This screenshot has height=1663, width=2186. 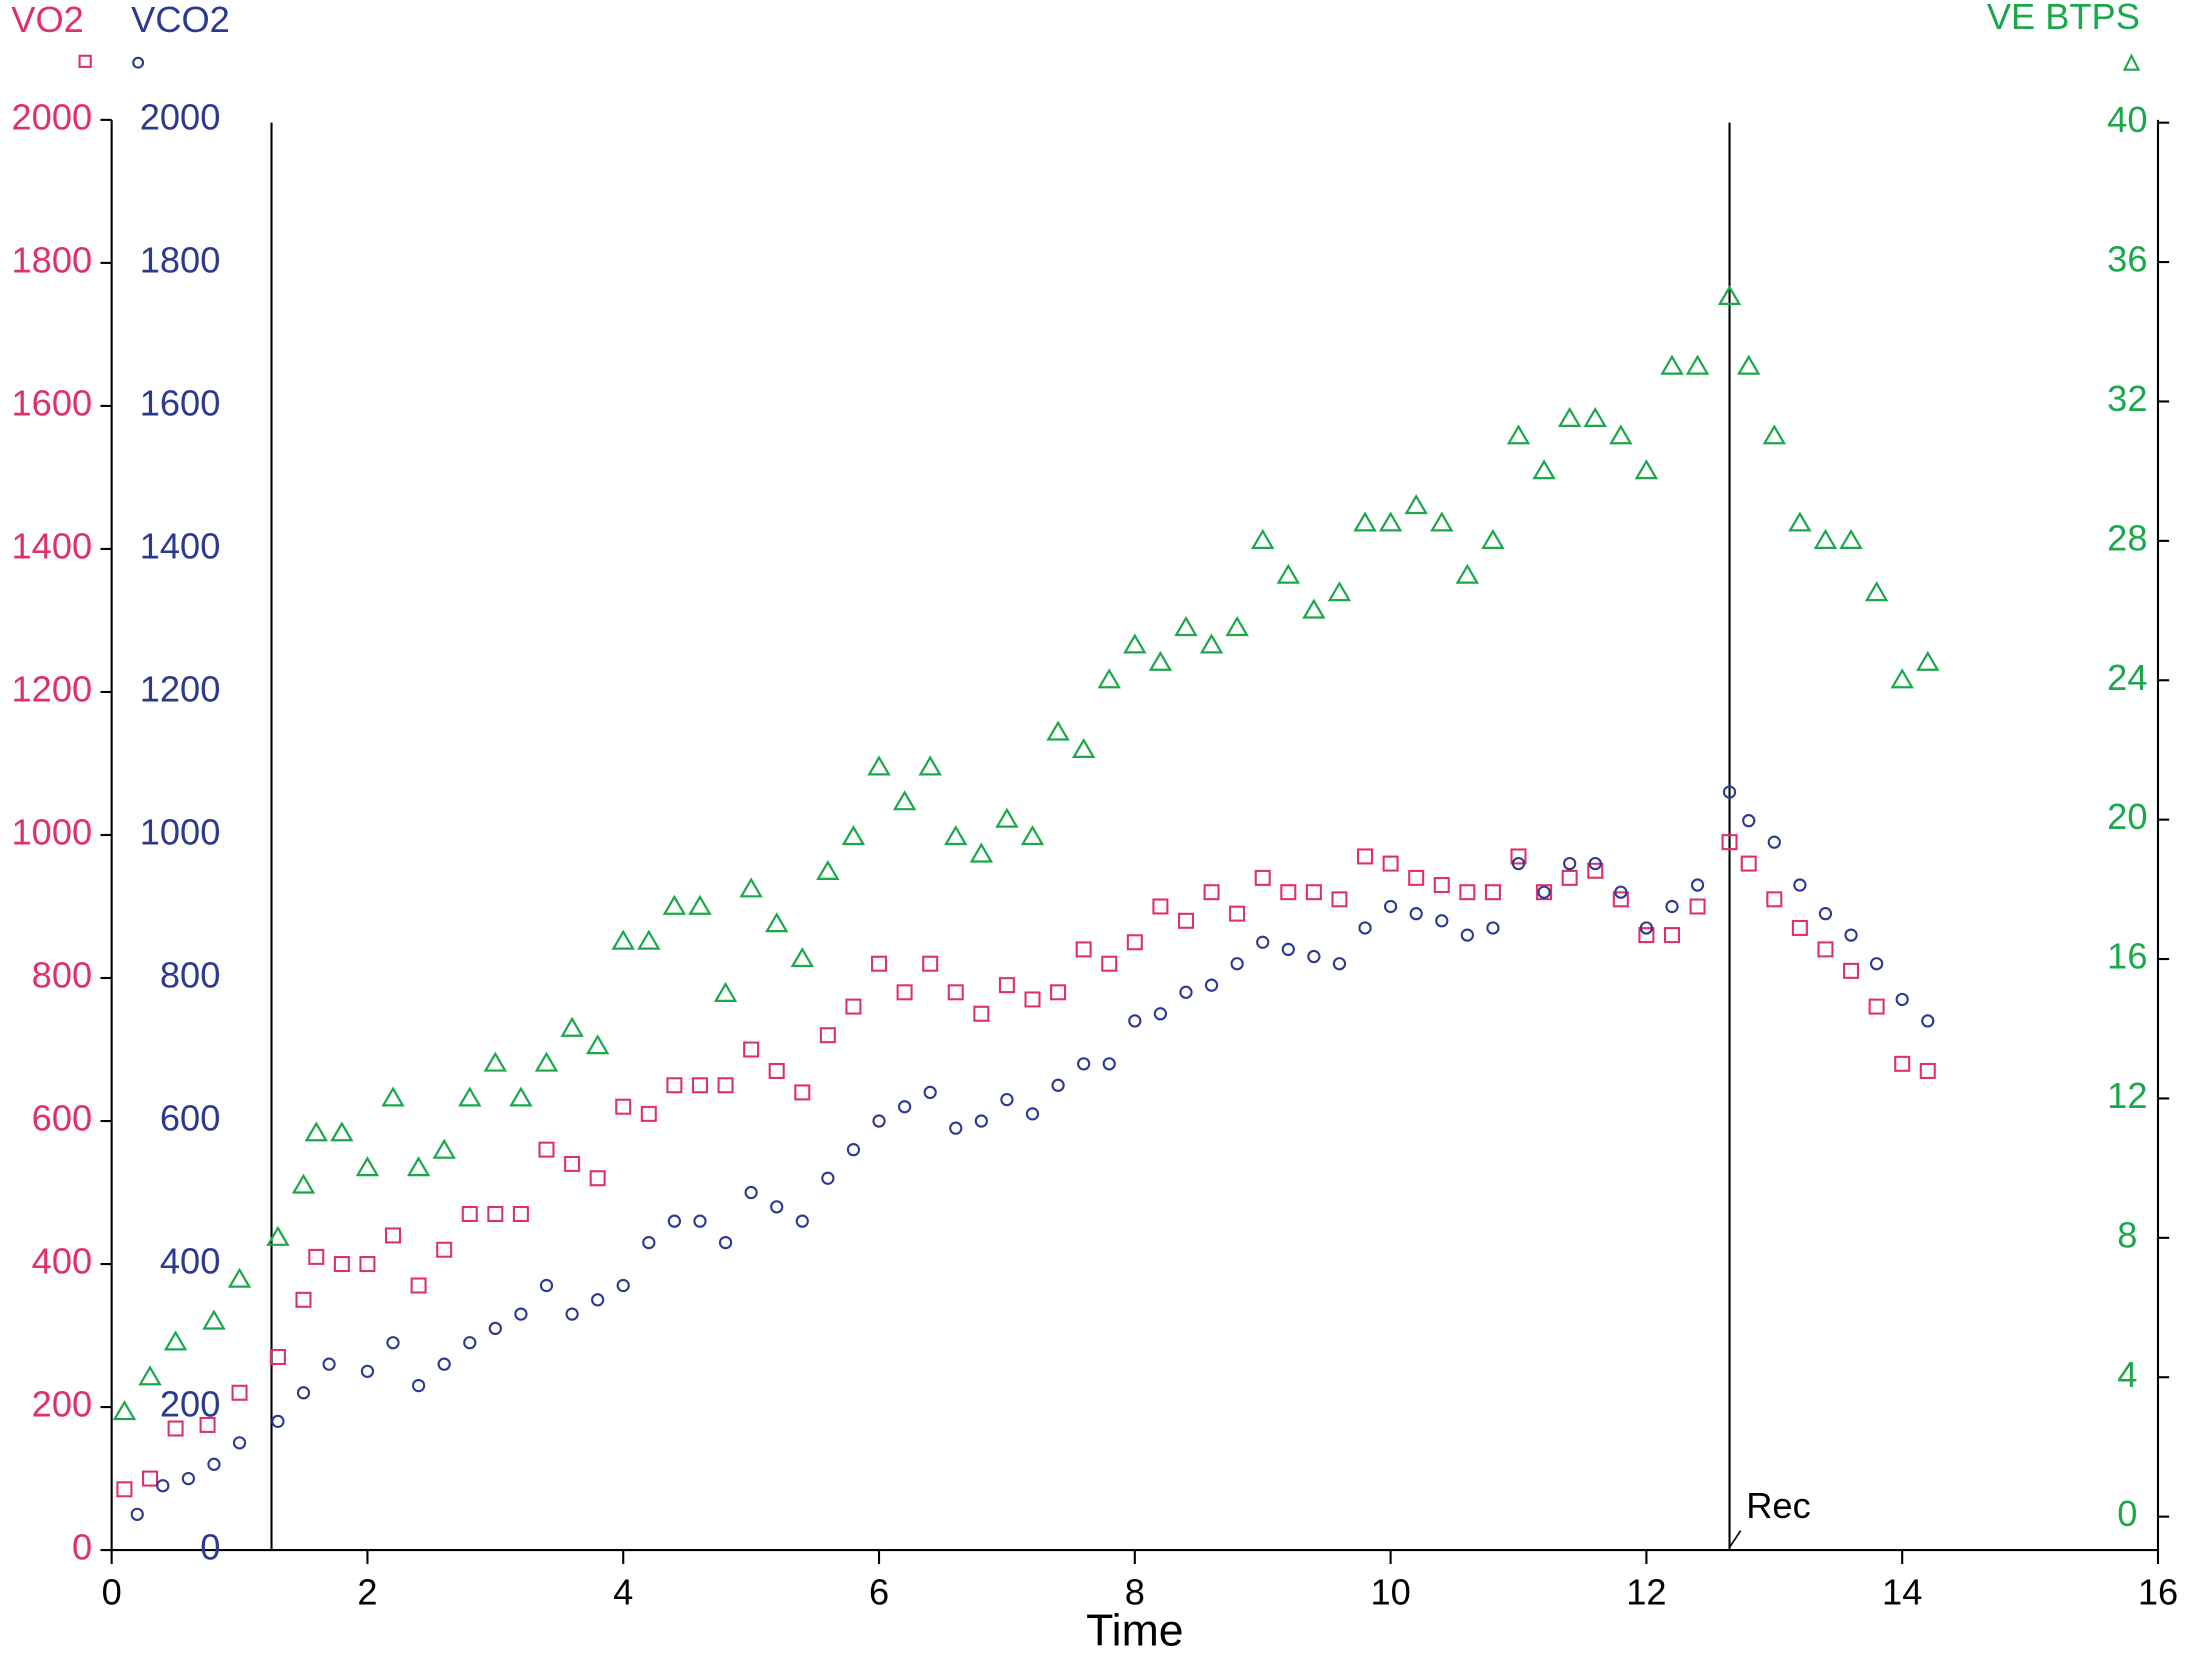 What do you see at coordinates (879, 1591) in the screenshot?
I see `x-tick-label: 6` at bounding box center [879, 1591].